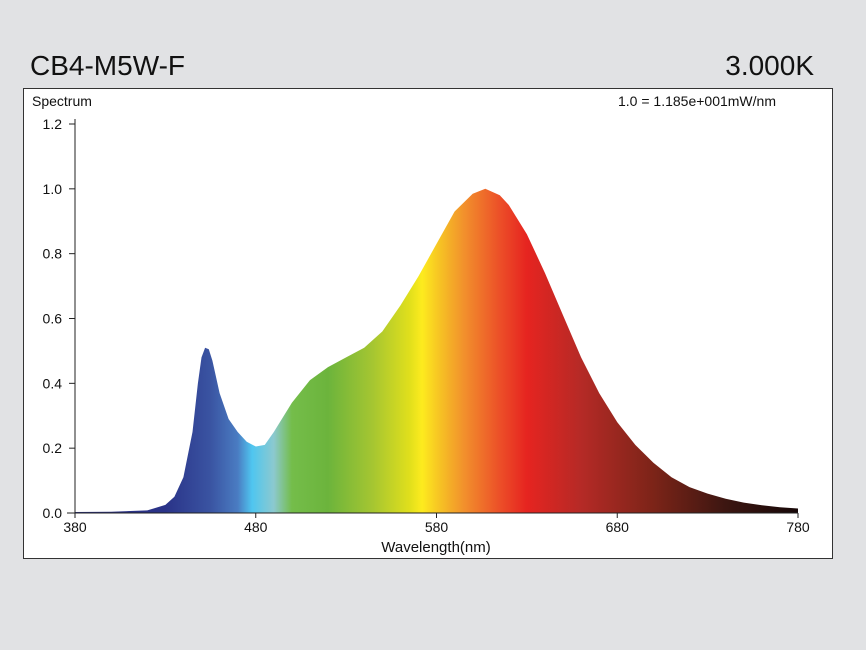 This screenshot has height=650, width=866. I want to click on x-axis-label: Wavelength(nm), so click(435, 547).